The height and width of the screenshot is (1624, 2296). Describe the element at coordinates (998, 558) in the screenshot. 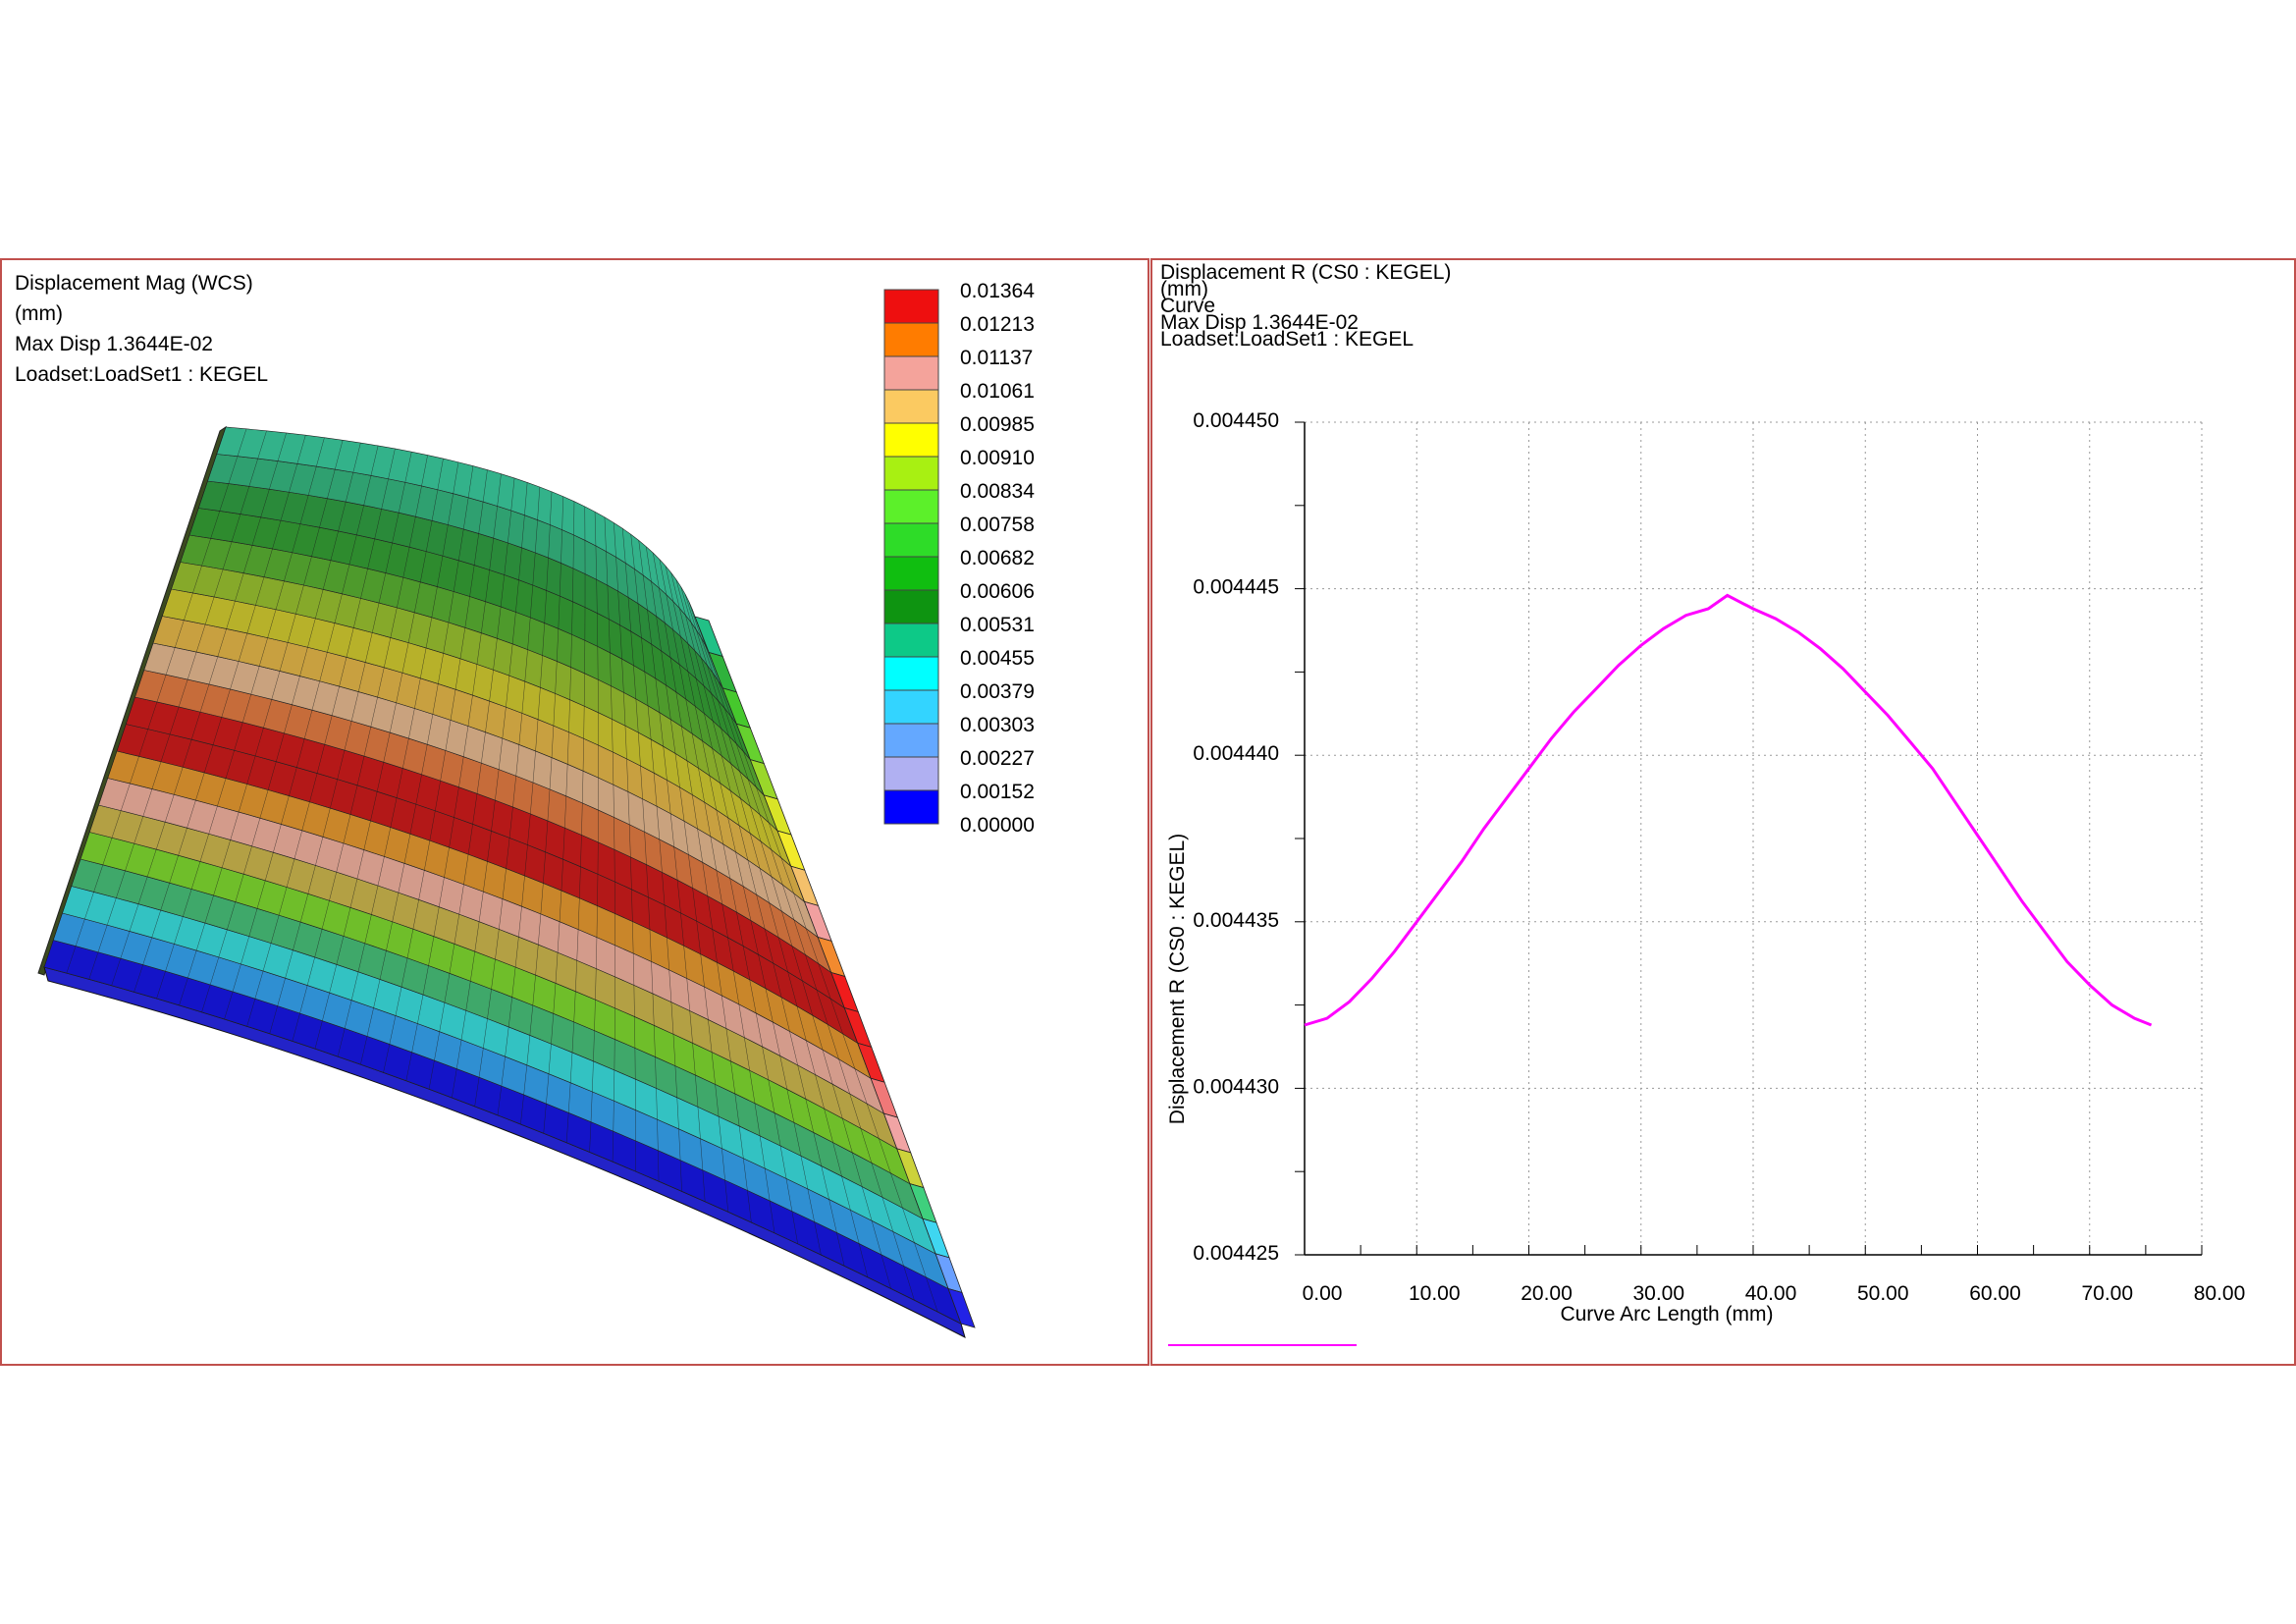

I see `legend-label: 0.00682` at that location.